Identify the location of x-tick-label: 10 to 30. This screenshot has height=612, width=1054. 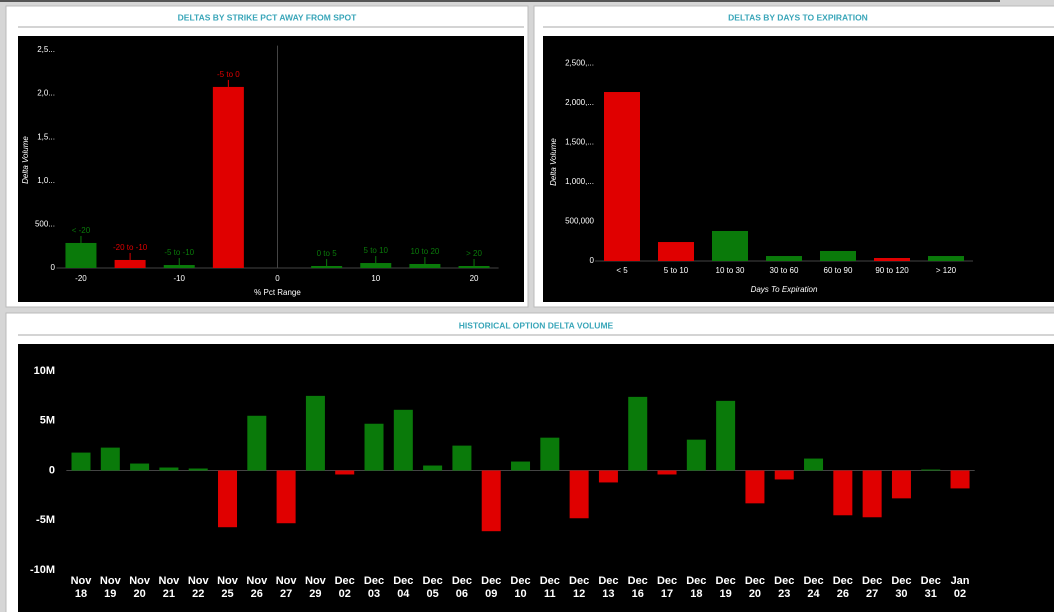
(730, 270).